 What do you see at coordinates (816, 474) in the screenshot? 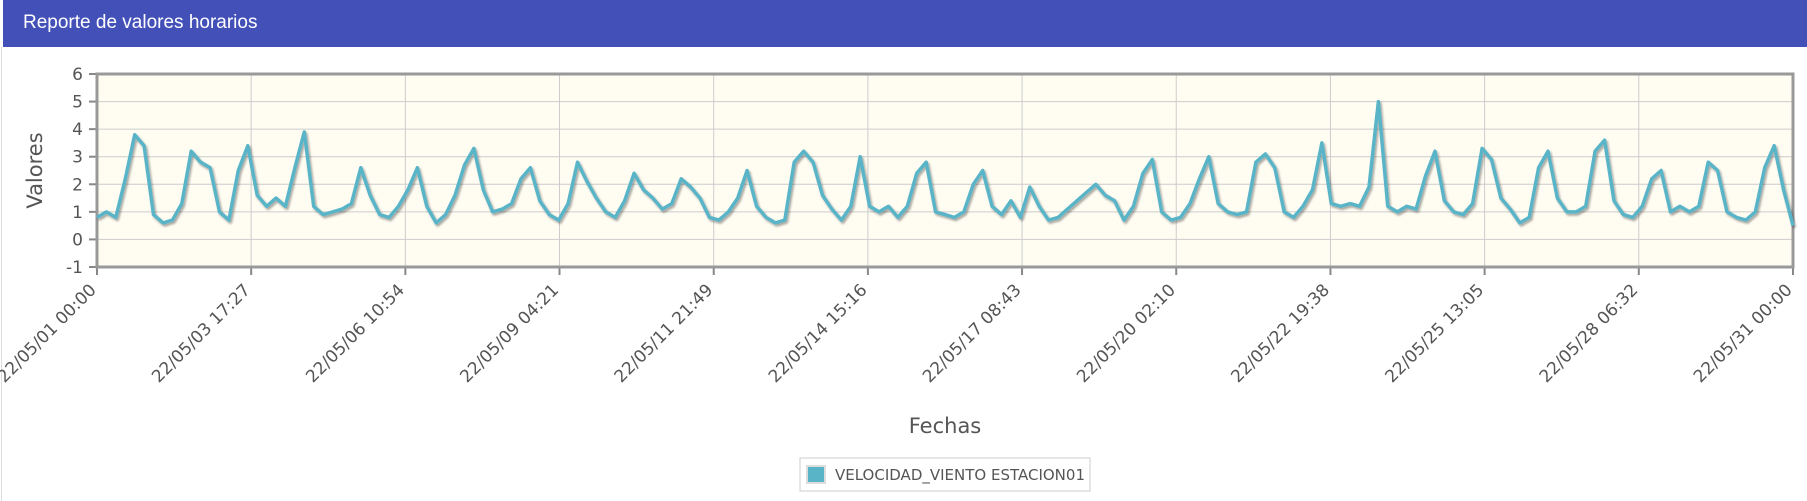
I see `legend-swatch` at bounding box center [816, 474].